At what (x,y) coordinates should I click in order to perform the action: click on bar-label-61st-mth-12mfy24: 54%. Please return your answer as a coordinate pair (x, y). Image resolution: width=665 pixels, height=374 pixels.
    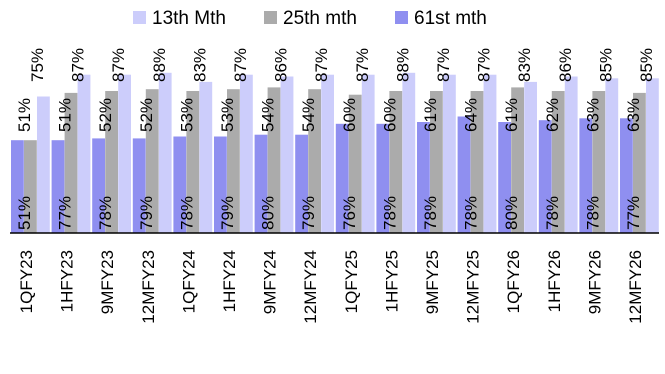
    Looking at the image, I should click on (308, 115).